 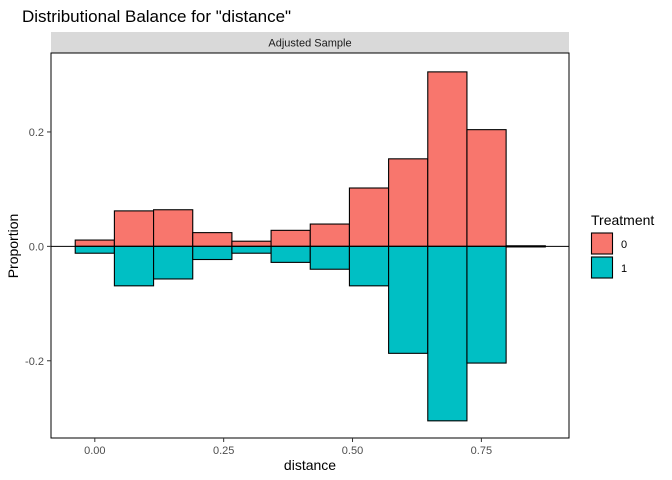 What do you see at coordinates (352, 451) in the screenshot?
I see `x-tick-label: 0.50` at bounding box center [352, 451].